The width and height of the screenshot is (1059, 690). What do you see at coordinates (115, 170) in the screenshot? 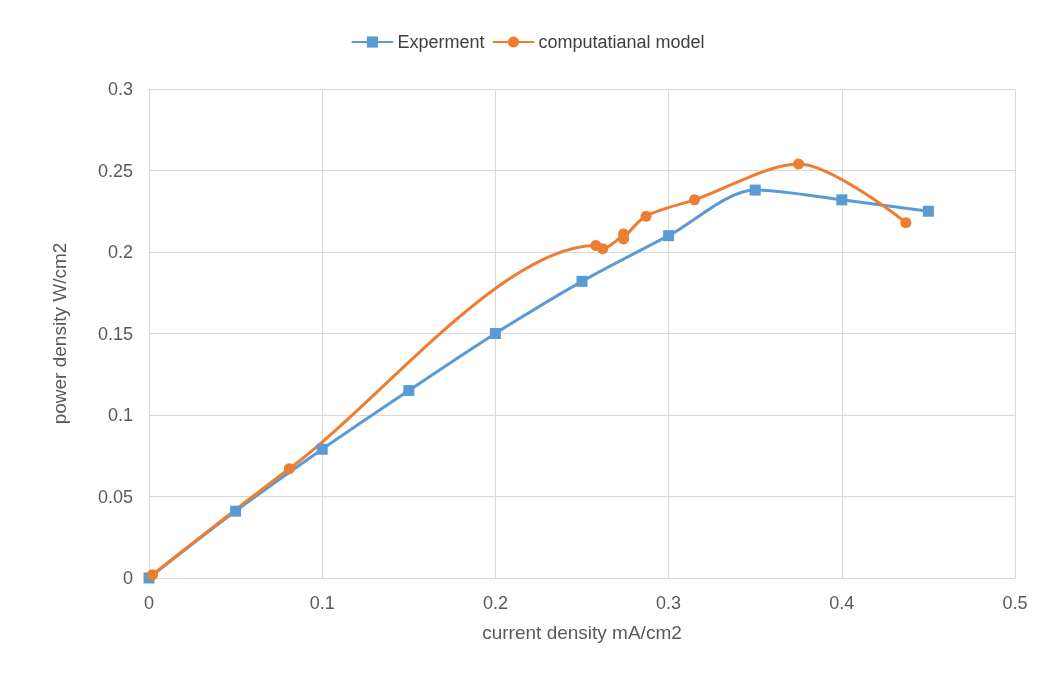
I see `y-tick-label: 0.25` at bounding box center [115, 170].